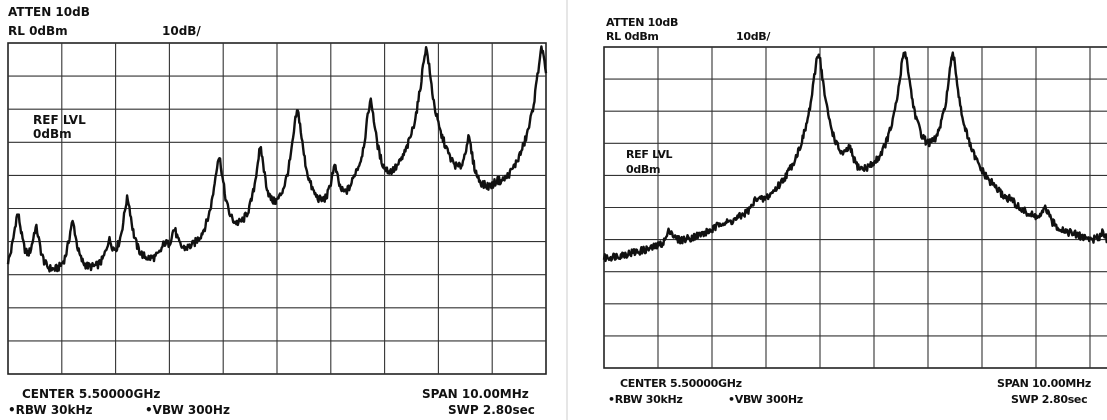 This screenshot has width=1107, height=420. What do you see at coordinates (567, 210) in the screenshot?
I see `panel-divider` at bounding box center [567, 210].